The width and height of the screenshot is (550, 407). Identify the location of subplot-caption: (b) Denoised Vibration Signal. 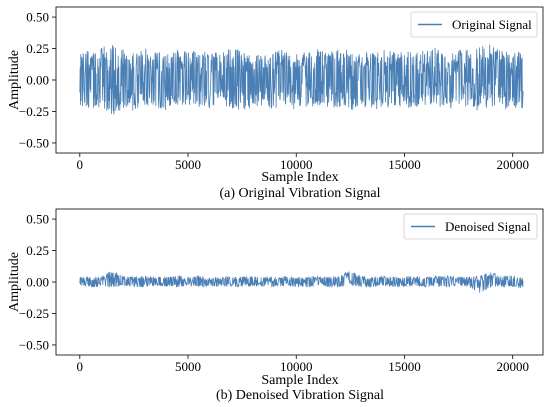
(300, 395).